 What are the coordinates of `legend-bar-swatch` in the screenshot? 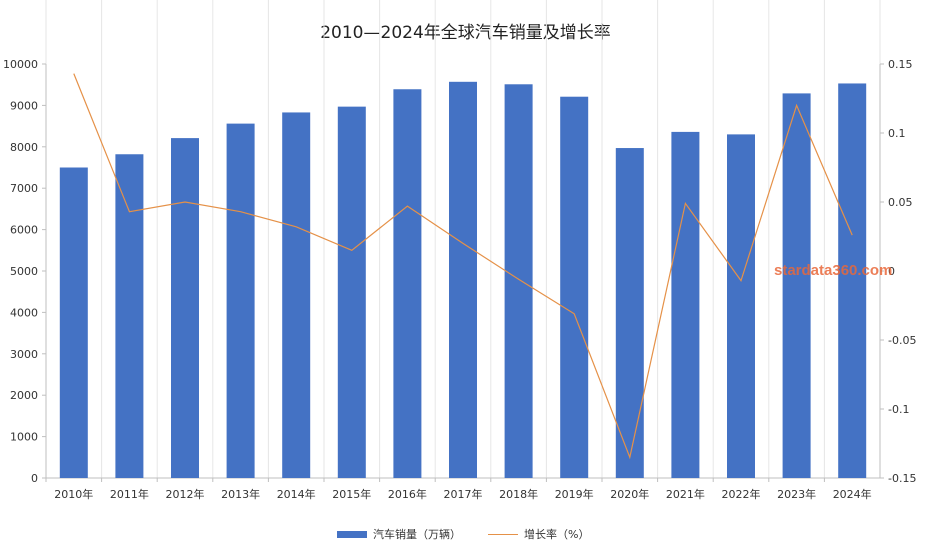 It's located at (352, 534).